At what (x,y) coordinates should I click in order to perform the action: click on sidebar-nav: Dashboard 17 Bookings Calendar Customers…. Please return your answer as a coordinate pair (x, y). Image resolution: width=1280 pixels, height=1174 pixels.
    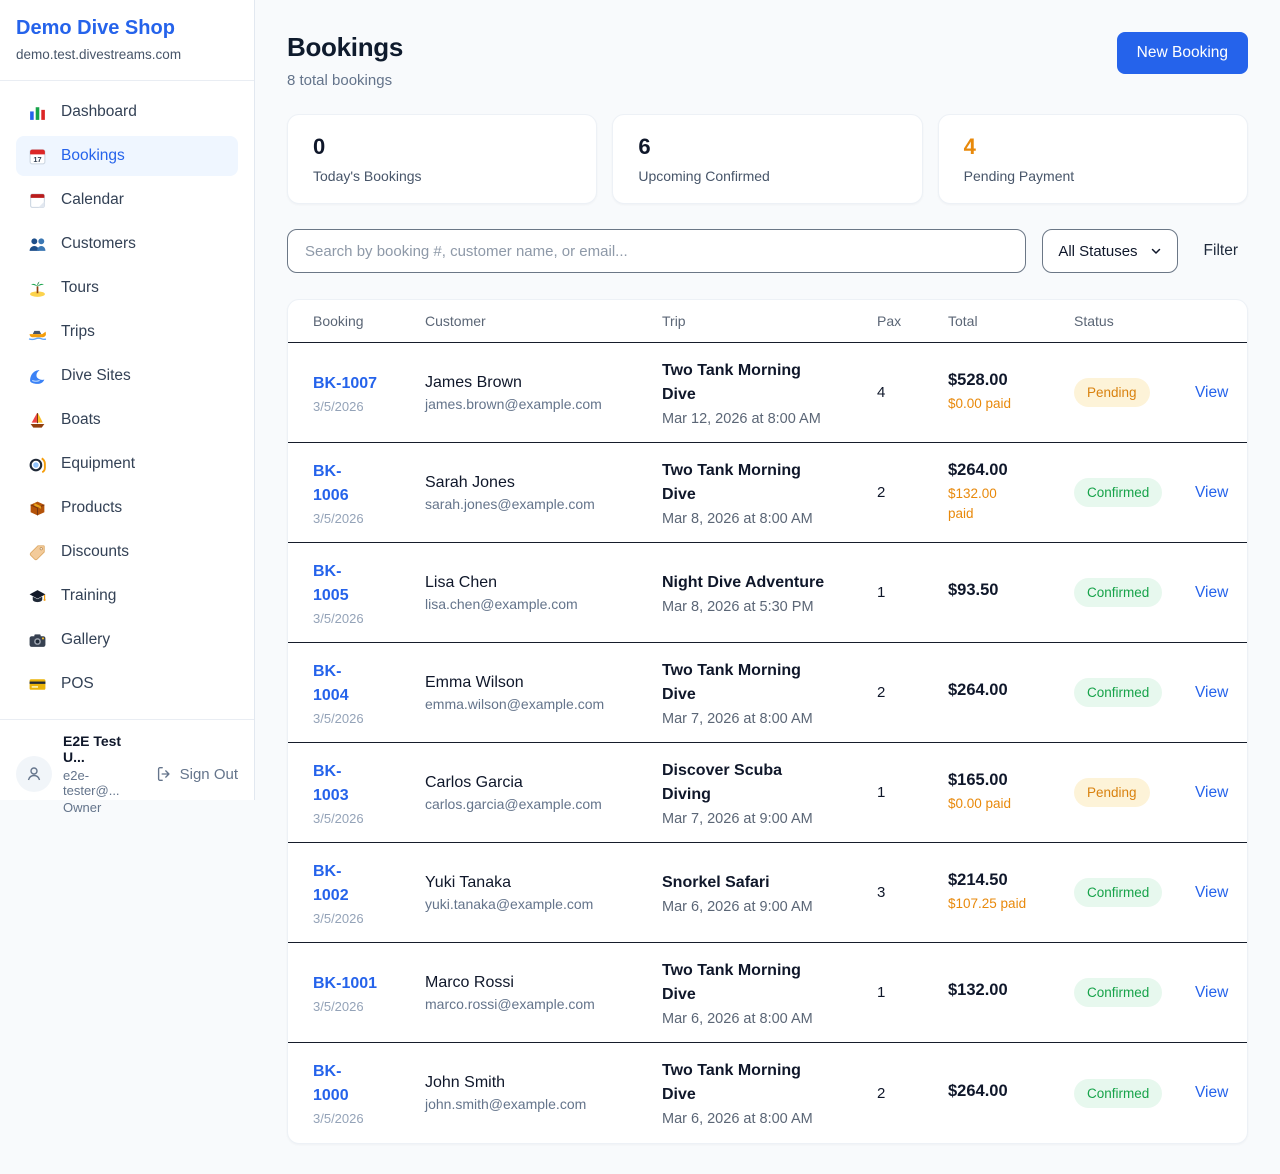
    Looking at the image, I should click on (127, 400).